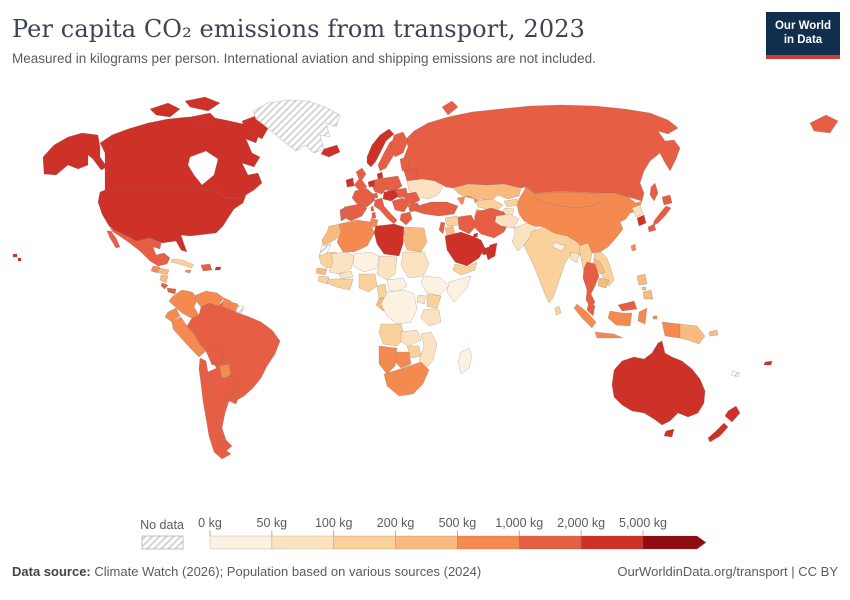  Describe the element at coordinates (442, 228) in the screenshot. I see `country-israel` at that location.